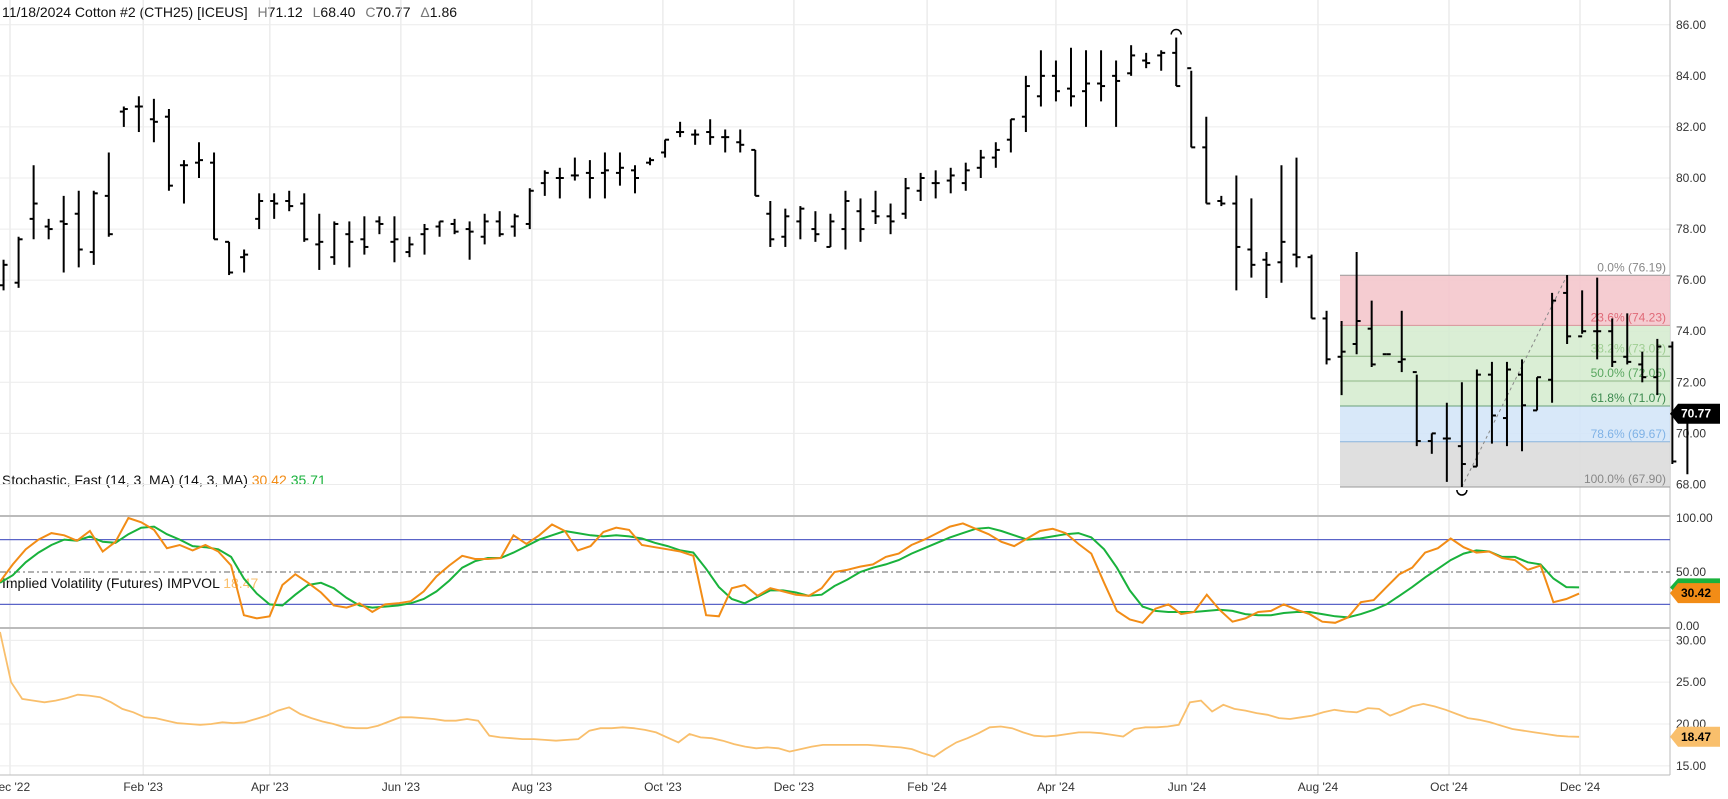  What do you see at coordinates (532, 787) in the screenshot?
I see `x-tick-label: Aug '23` at bounding box center [532, 787].